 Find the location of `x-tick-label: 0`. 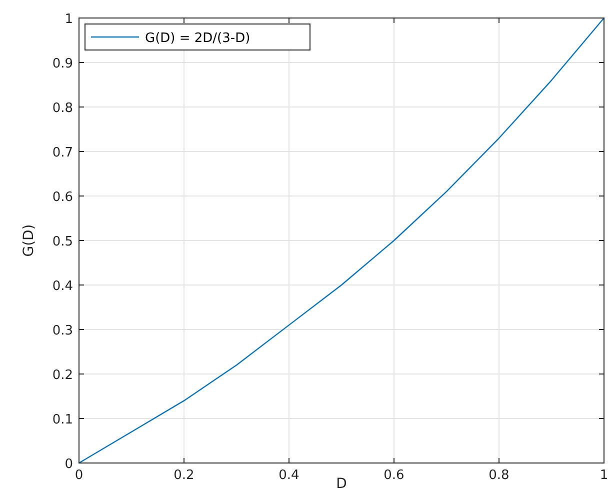

x-tick-label: 0 is located at coordinates (79, 475).